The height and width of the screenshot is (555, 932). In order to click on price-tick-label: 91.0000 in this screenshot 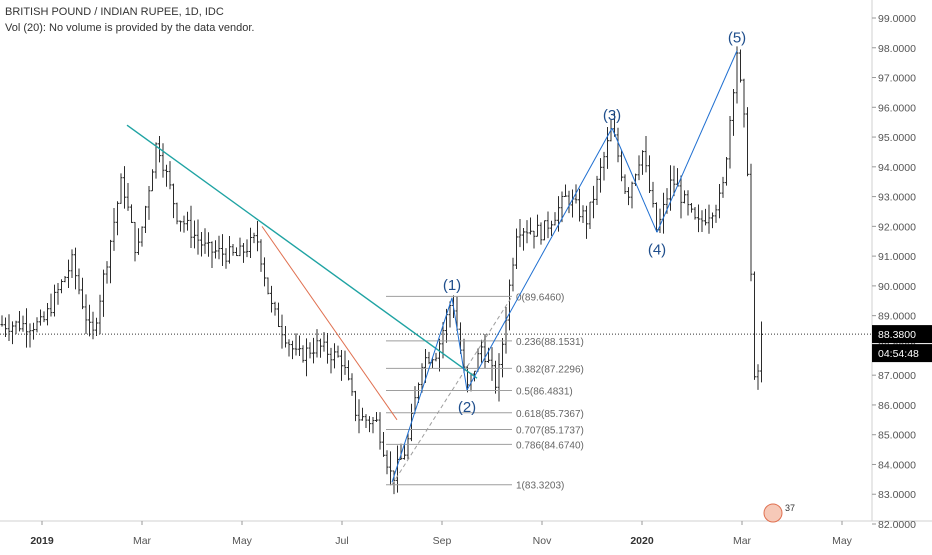, I will do `click(897, 257)`.